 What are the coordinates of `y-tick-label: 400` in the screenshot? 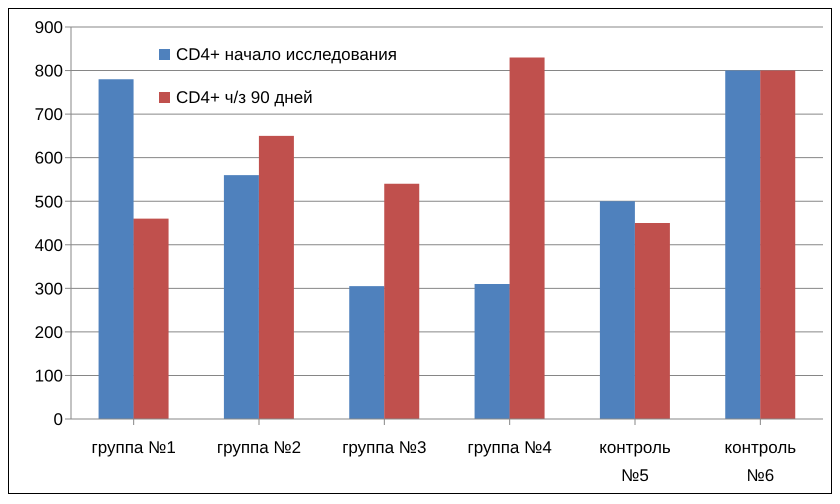 It's located at (48, 245).